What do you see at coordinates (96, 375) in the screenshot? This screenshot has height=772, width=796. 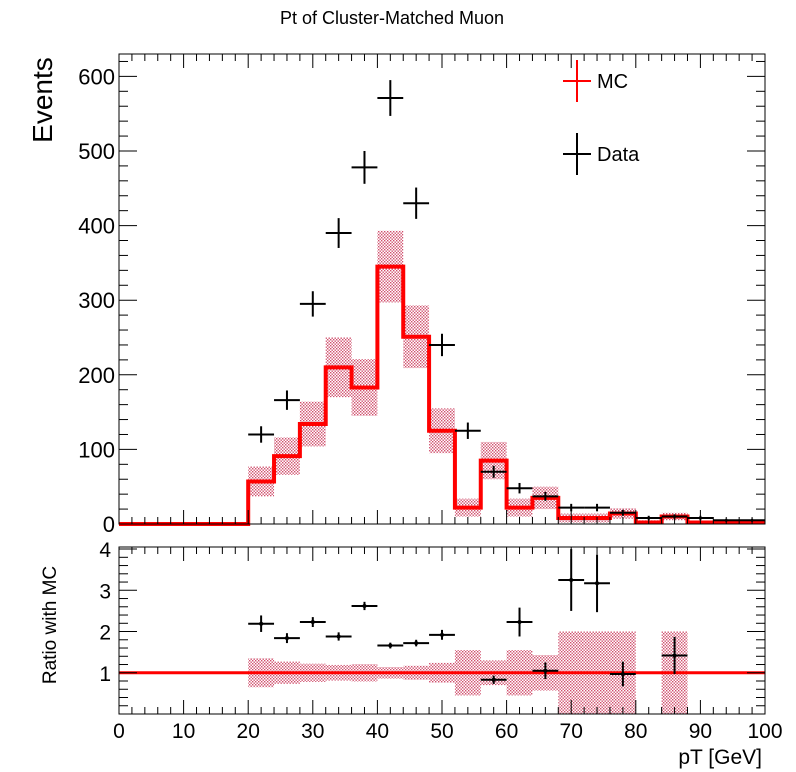 I see `top-y-tick-label: 200` at bounding box center [96, 375].